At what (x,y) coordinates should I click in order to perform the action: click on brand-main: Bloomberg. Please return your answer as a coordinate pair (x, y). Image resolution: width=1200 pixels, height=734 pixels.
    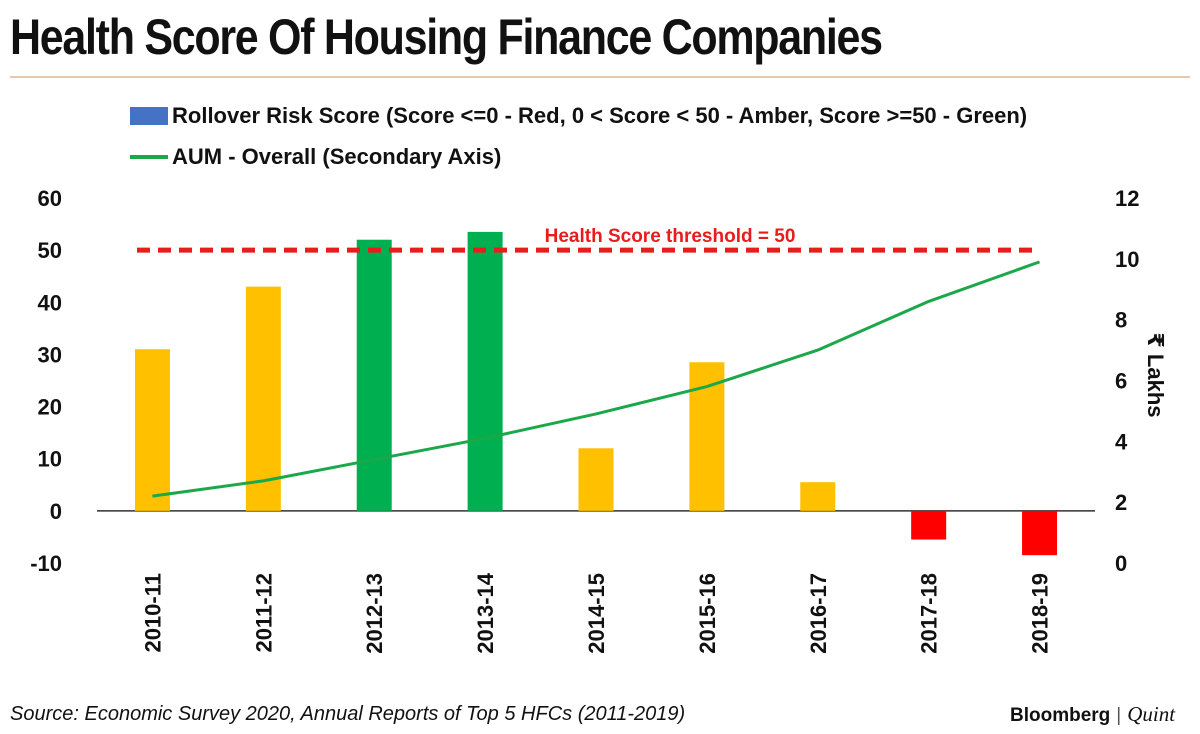
    Looking at the image, I should click on (1060, 715).